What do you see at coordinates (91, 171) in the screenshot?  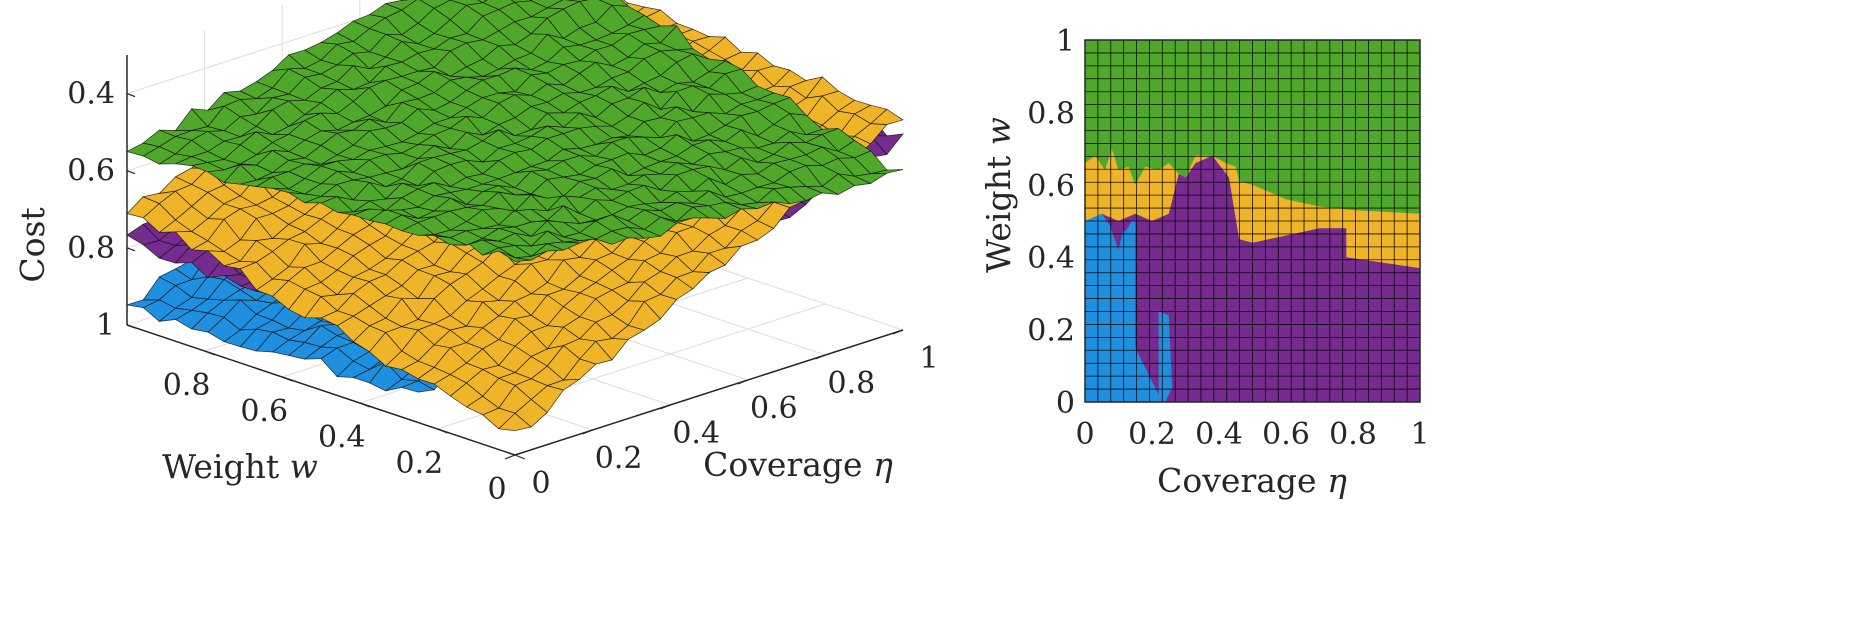 I see `z-tick-label: 0.6` at bounding box center [91, 171].